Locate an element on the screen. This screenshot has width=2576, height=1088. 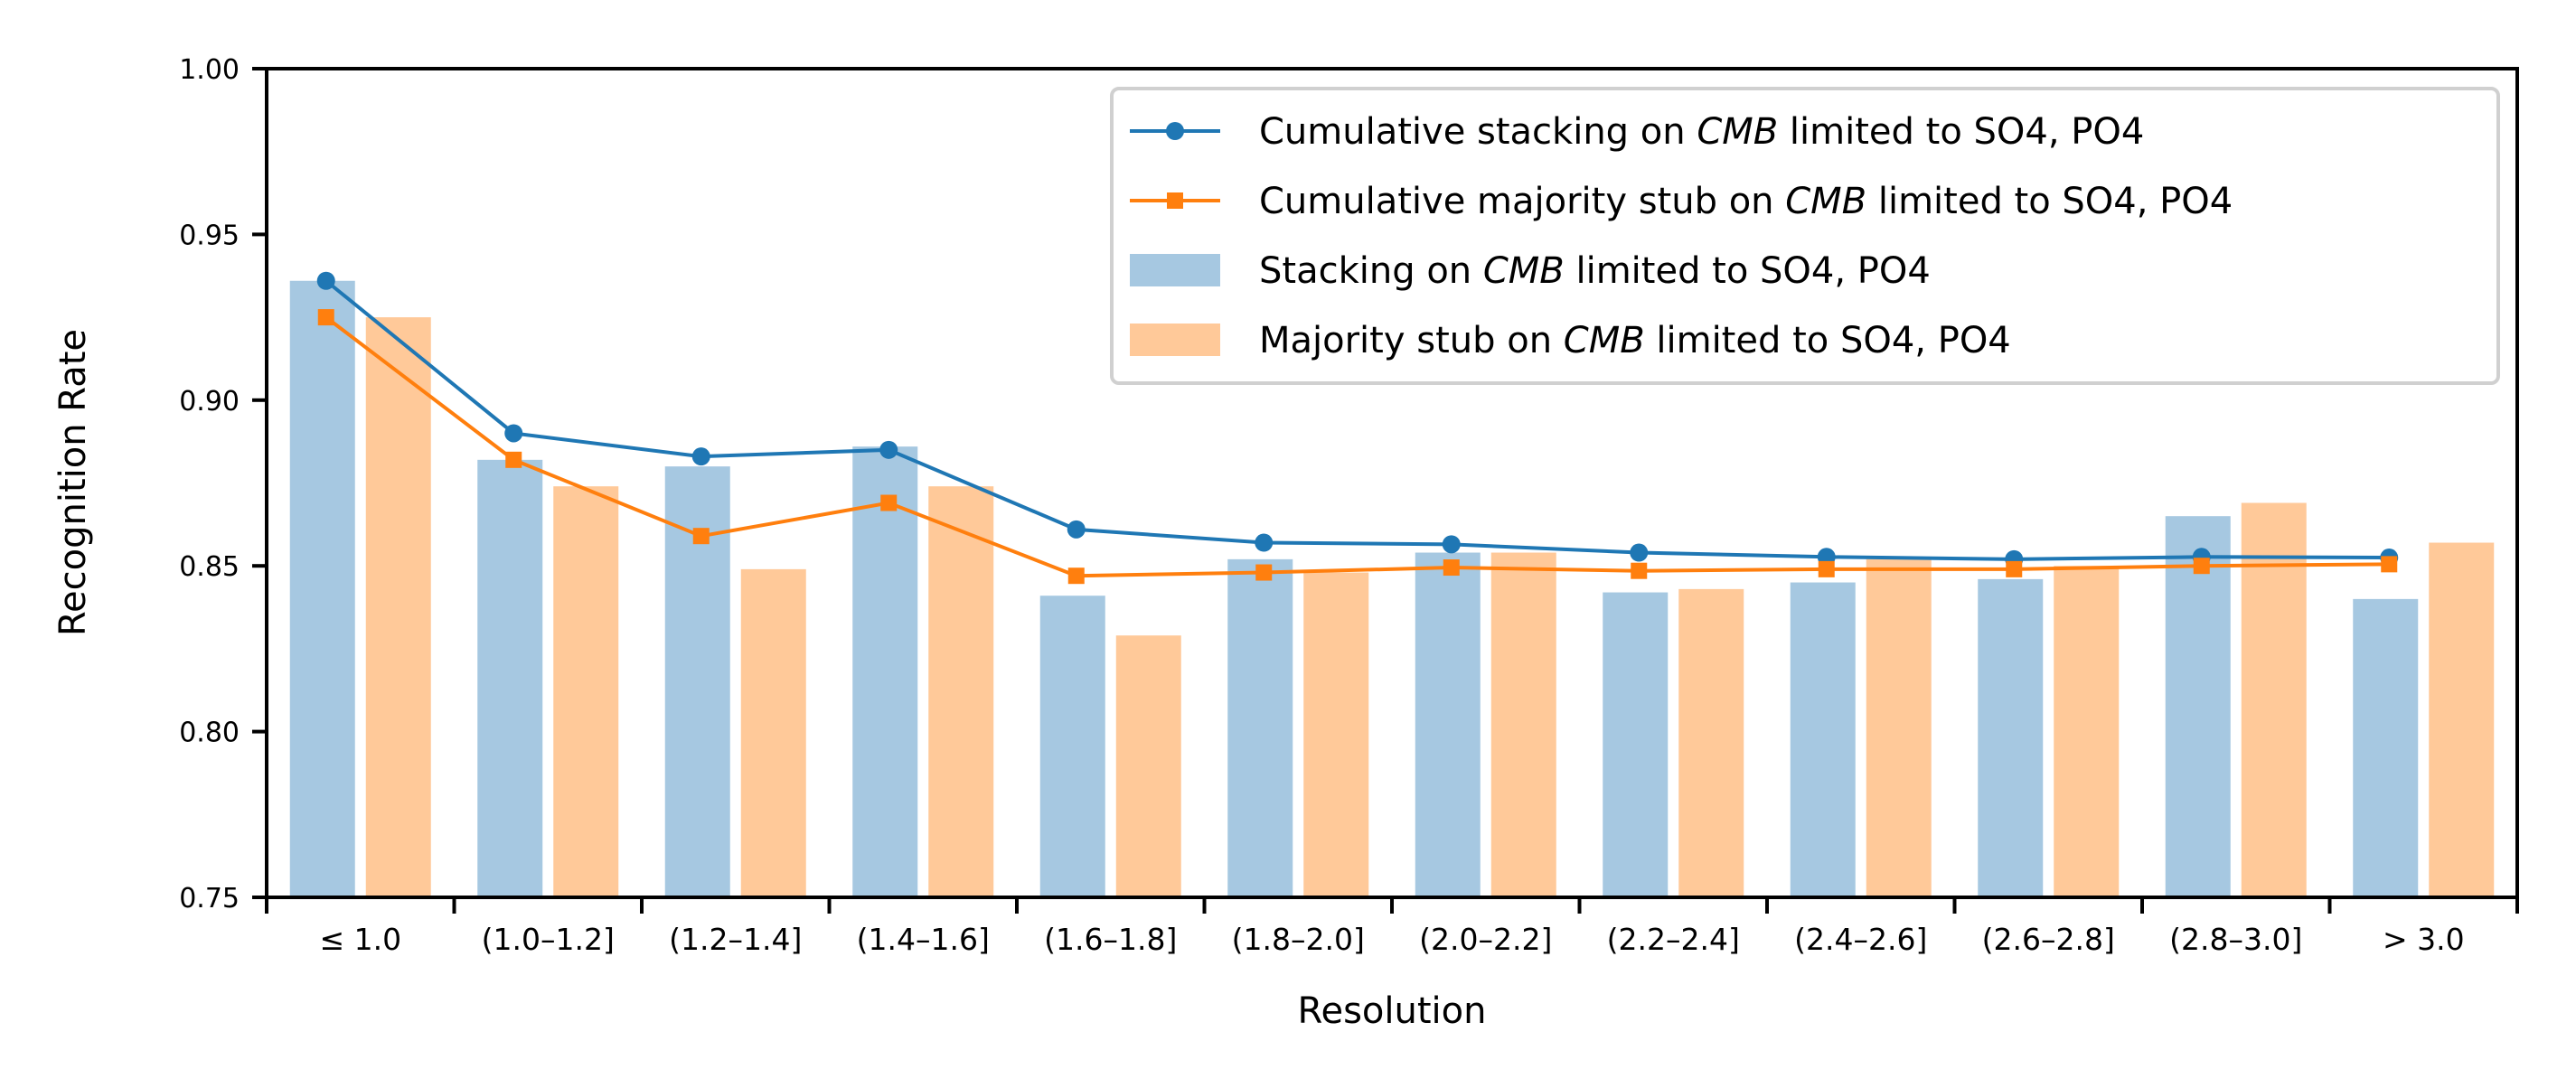
x-axis-label: Resolution is located at coordinates (1391, 1011).